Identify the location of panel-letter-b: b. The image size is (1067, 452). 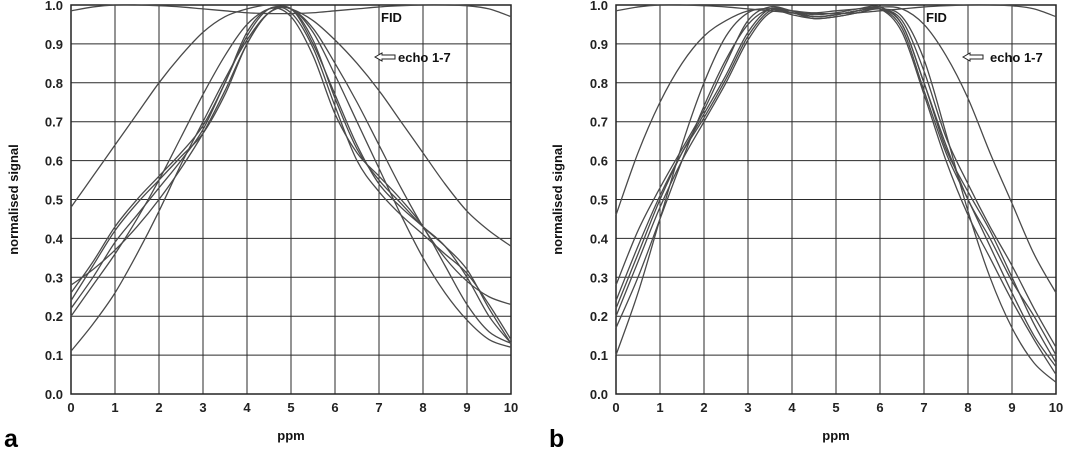
(556, 438).